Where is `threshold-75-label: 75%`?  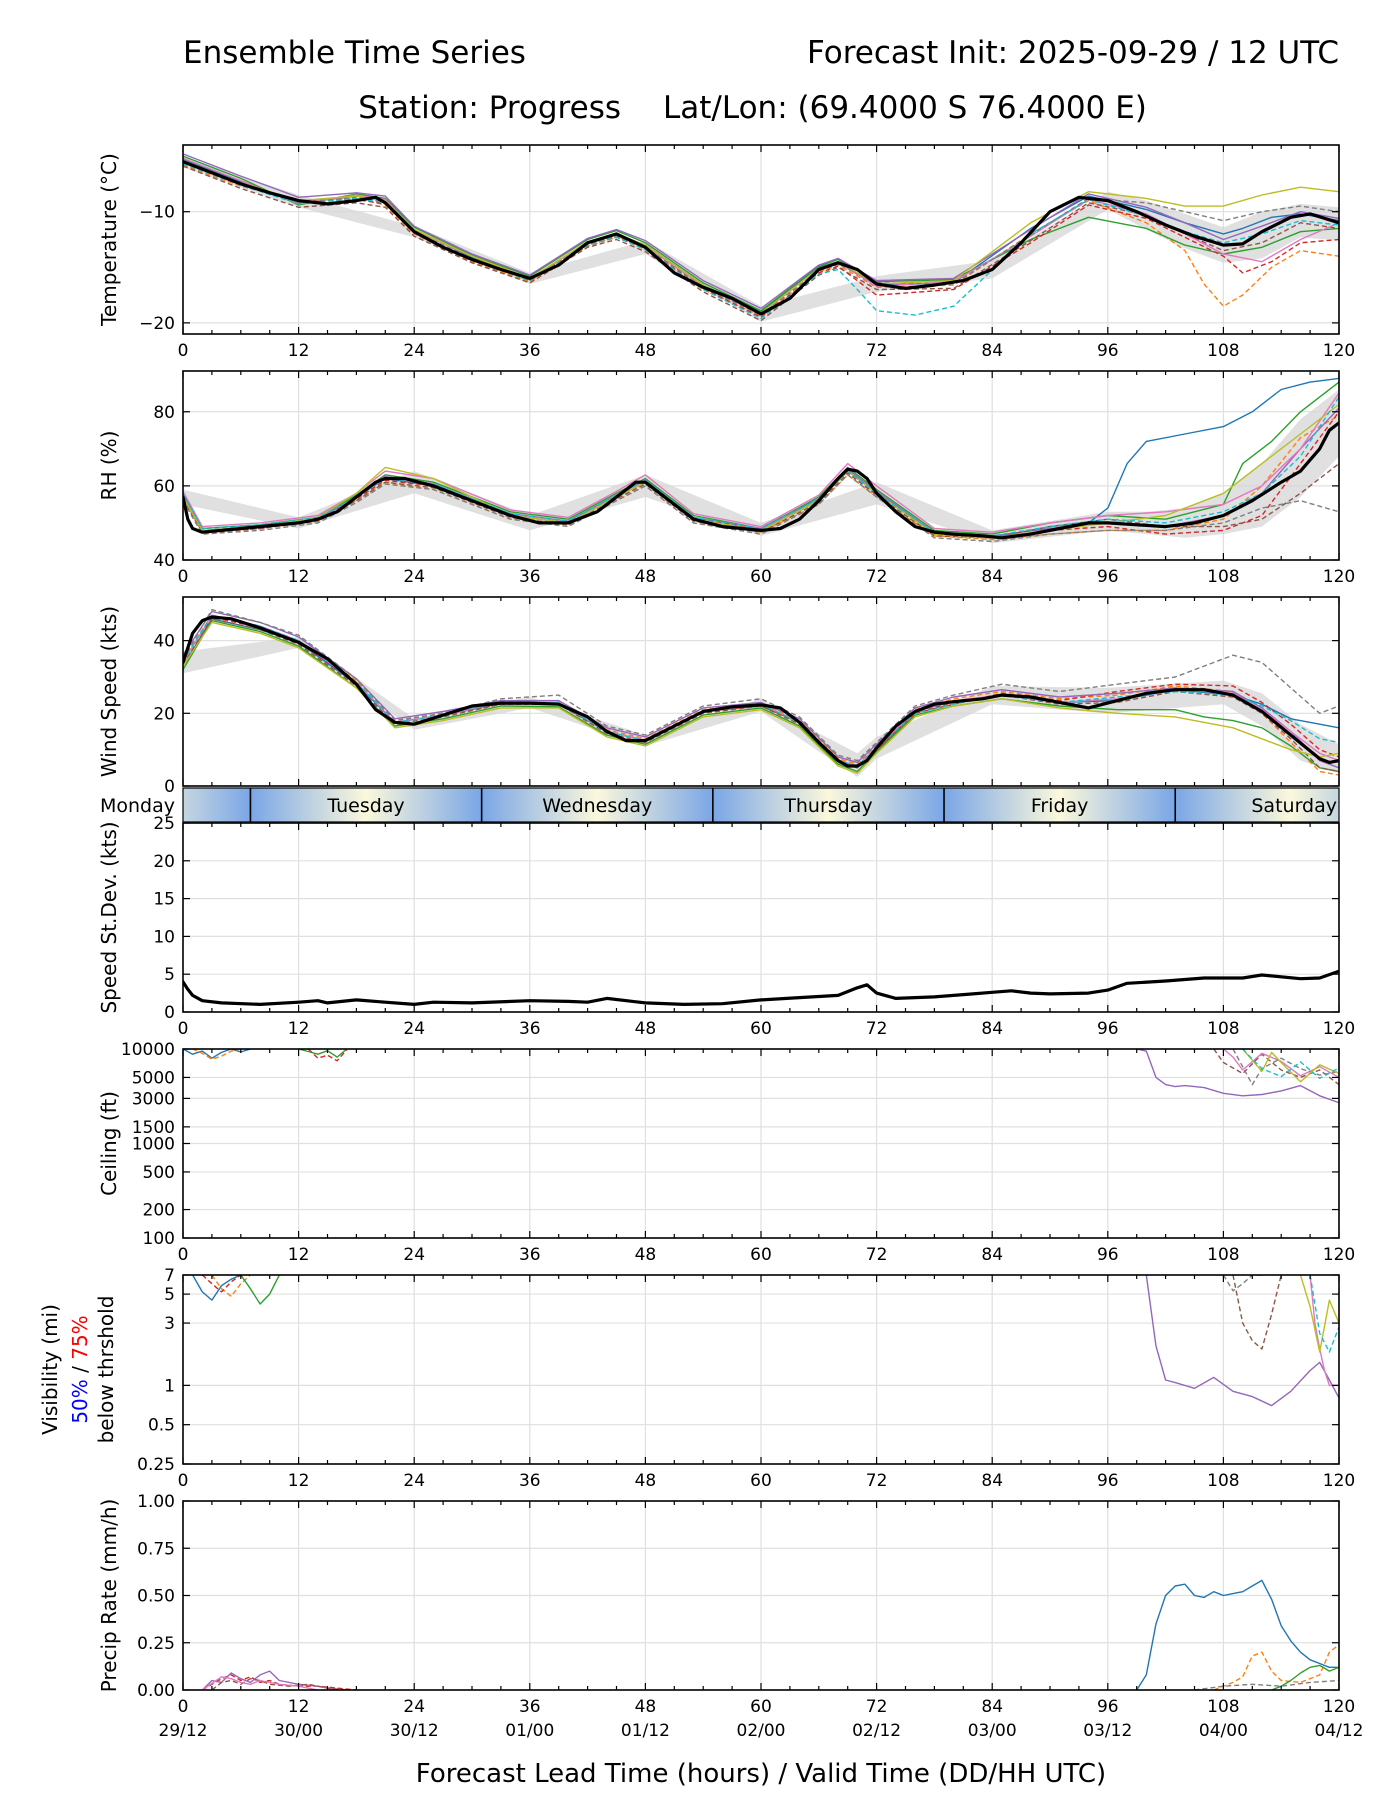 threshold-75-label: 75% is located at coordinates (80, 1337).